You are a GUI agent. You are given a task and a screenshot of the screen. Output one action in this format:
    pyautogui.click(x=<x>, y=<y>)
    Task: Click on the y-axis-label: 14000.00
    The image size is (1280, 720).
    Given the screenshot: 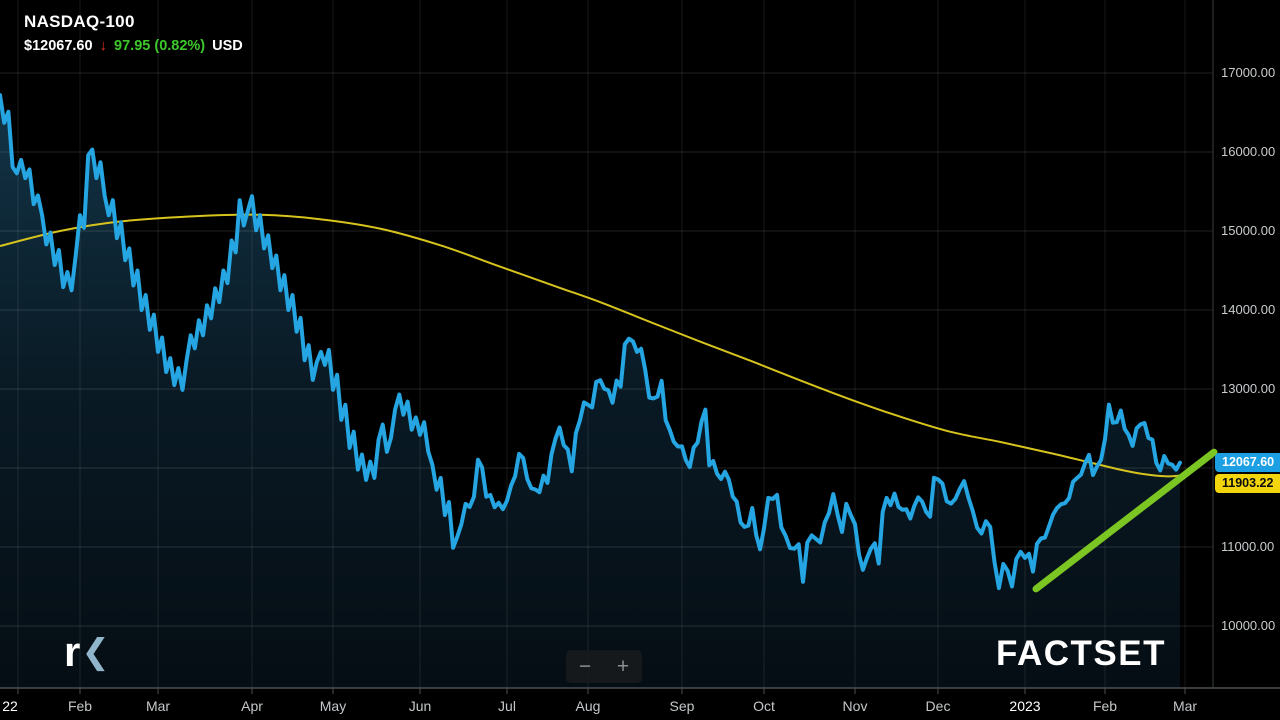 What is the action you would take?
    pyautogui.click(x=1248, y=309)
    